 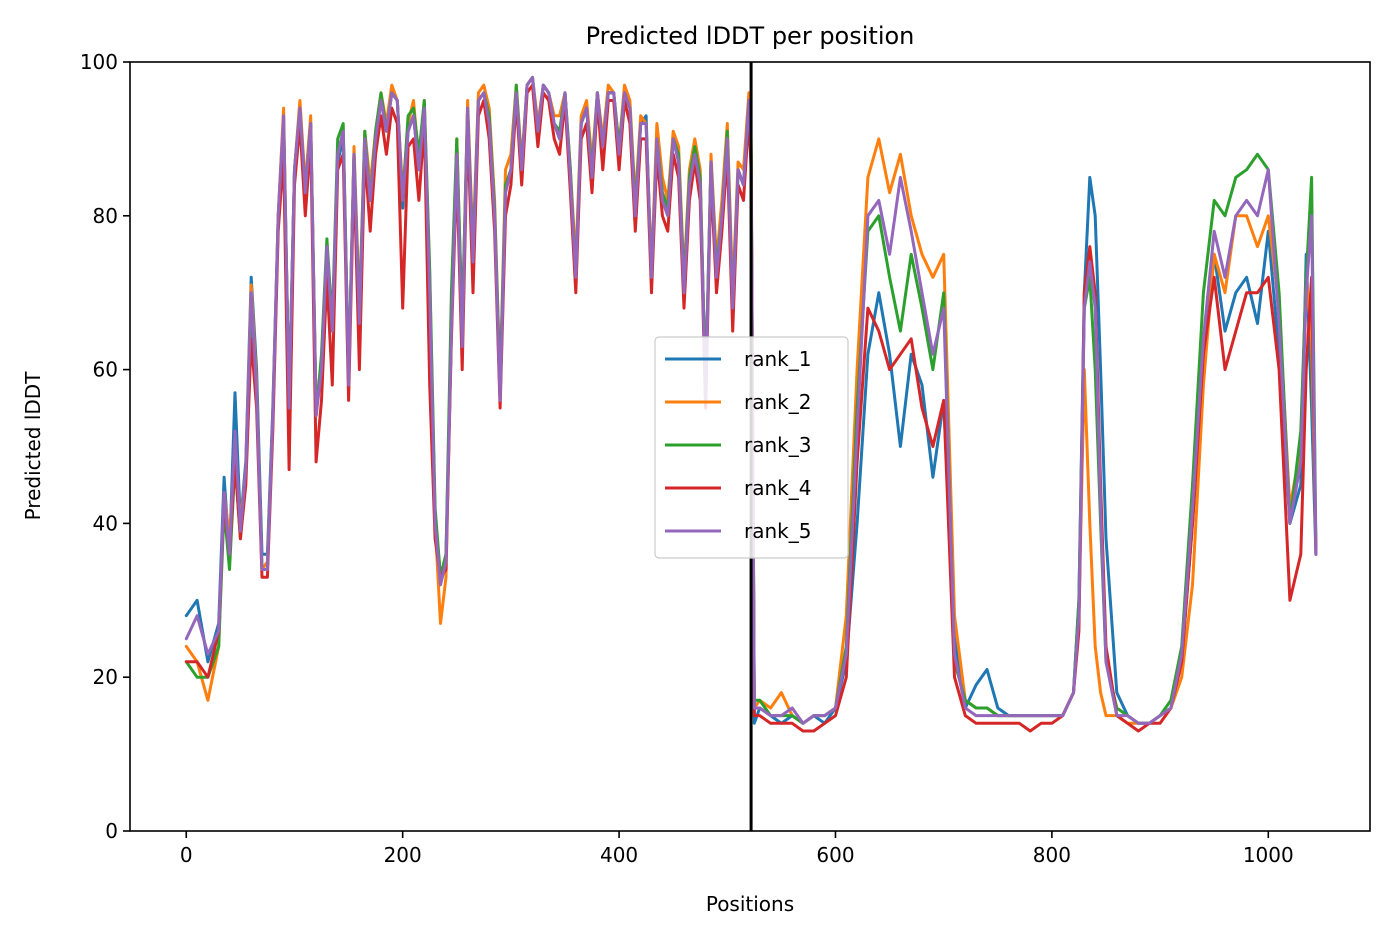 What do you see at coordinates (105, 677) in the screenshot?
I see `y-tick-label: 20` at bounding box center [105, 677].